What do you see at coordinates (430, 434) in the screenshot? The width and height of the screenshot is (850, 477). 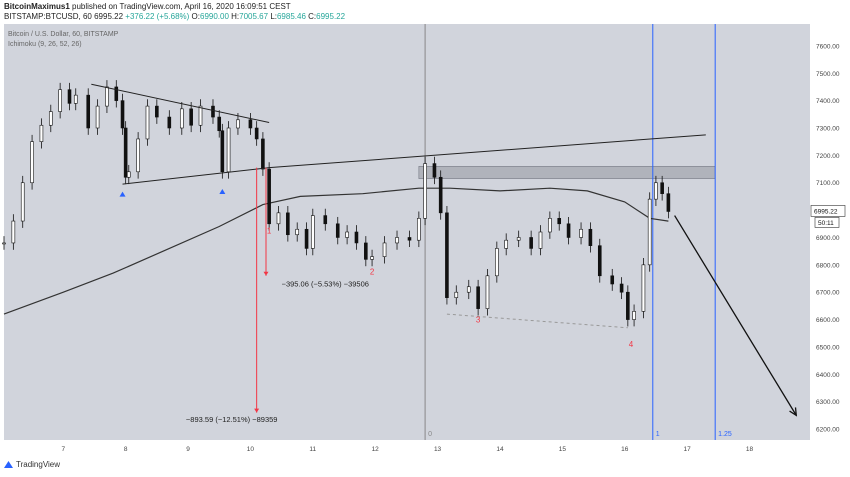 I see `vertical-line-label-0: 0` at bounding box center [430, 434].